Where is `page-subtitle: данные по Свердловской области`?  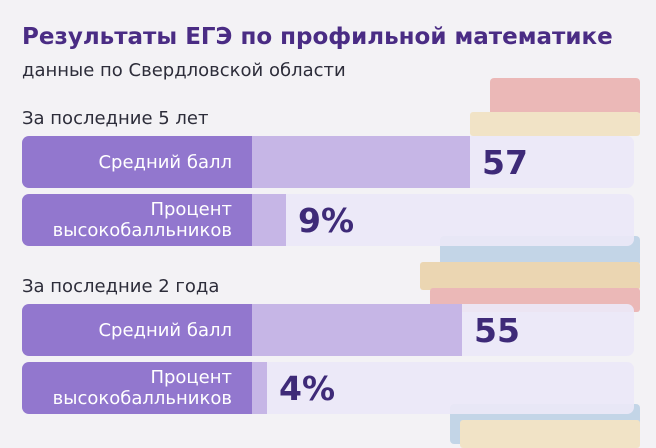
page-subtitle: данные по Свердловской области is located at coordinates (184, 70).